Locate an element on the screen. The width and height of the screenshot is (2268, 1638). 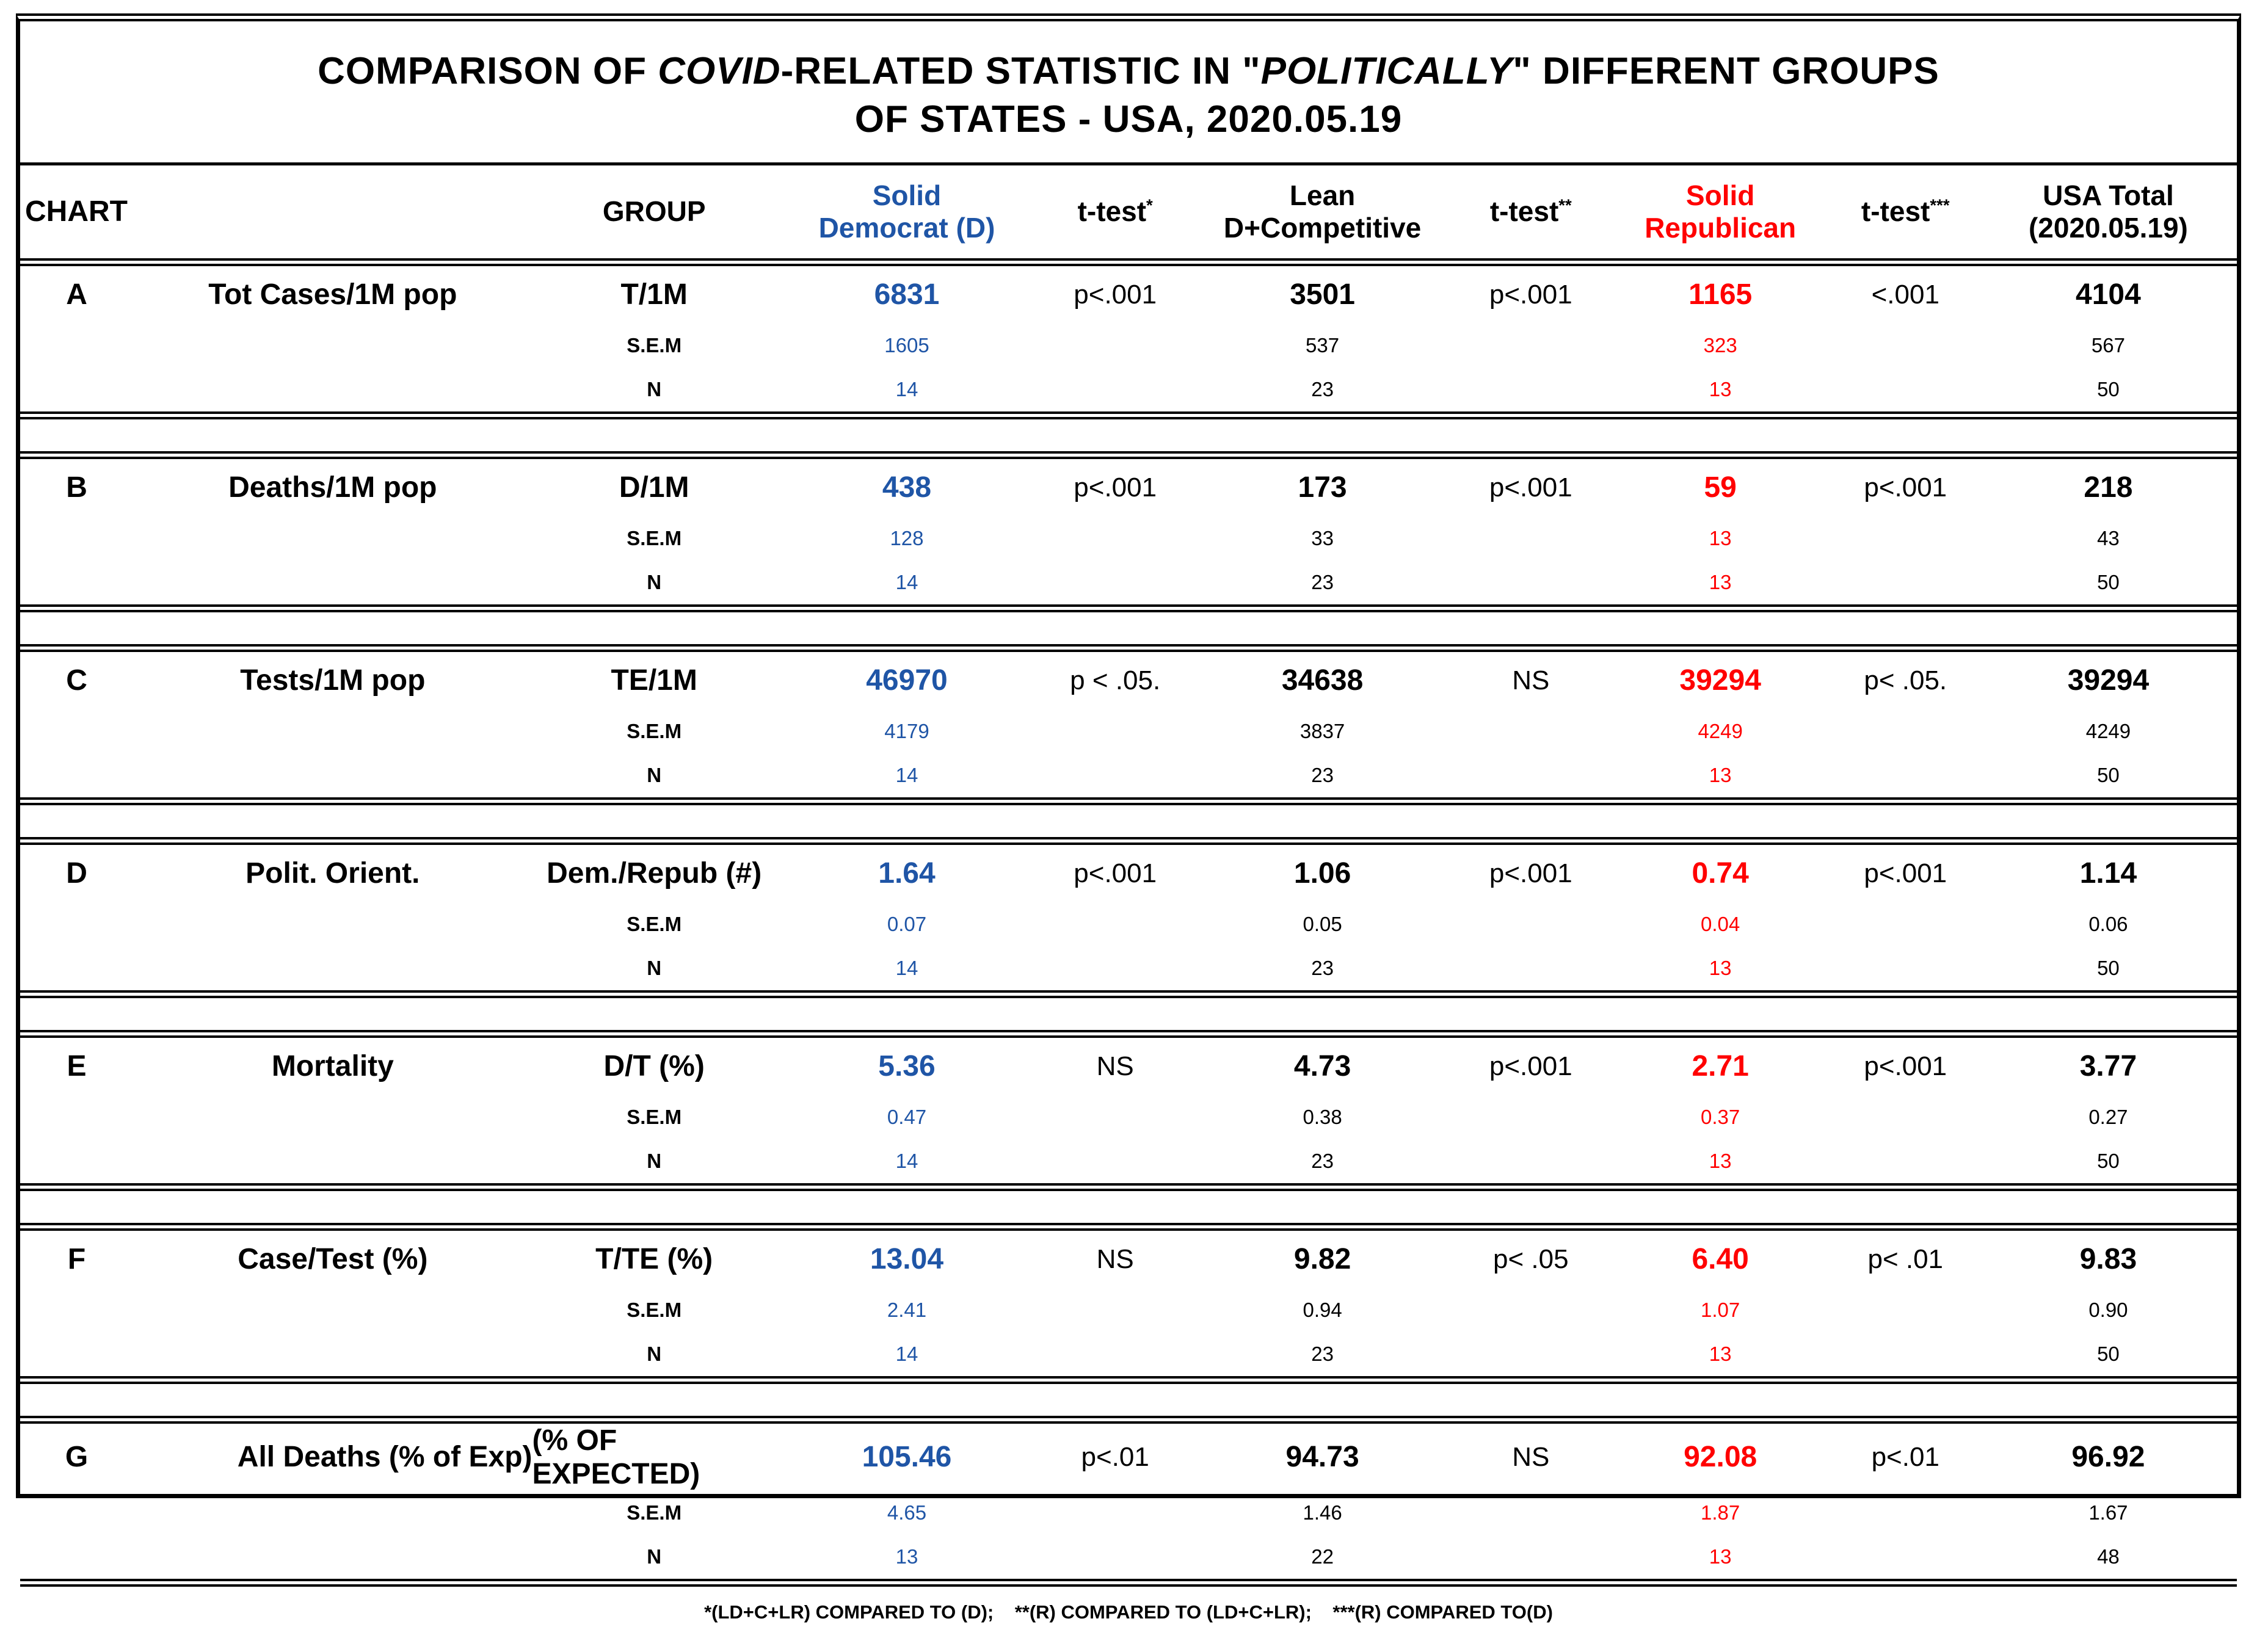
c-n-dem: 14 is located at coordinates (907, 779).